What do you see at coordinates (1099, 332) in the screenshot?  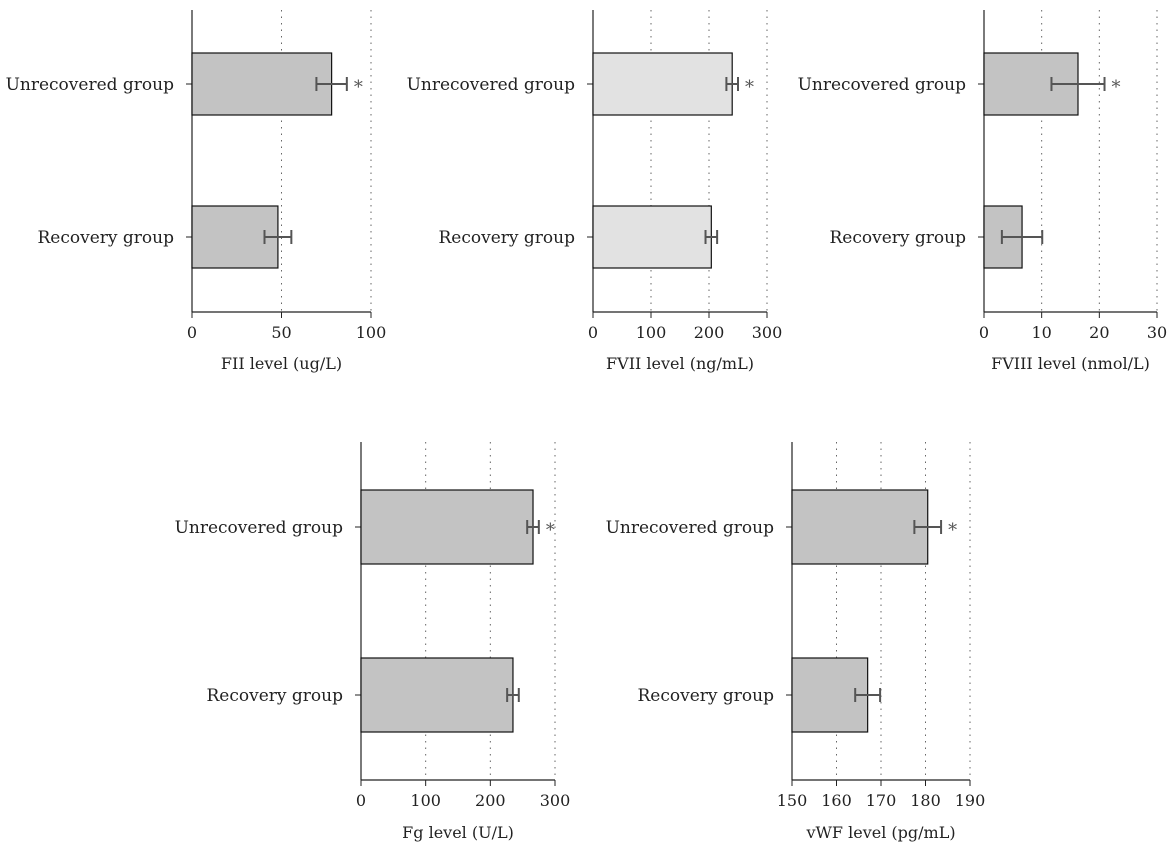 I see `x-tick-label: 20` at bounding box center [1099, 332].